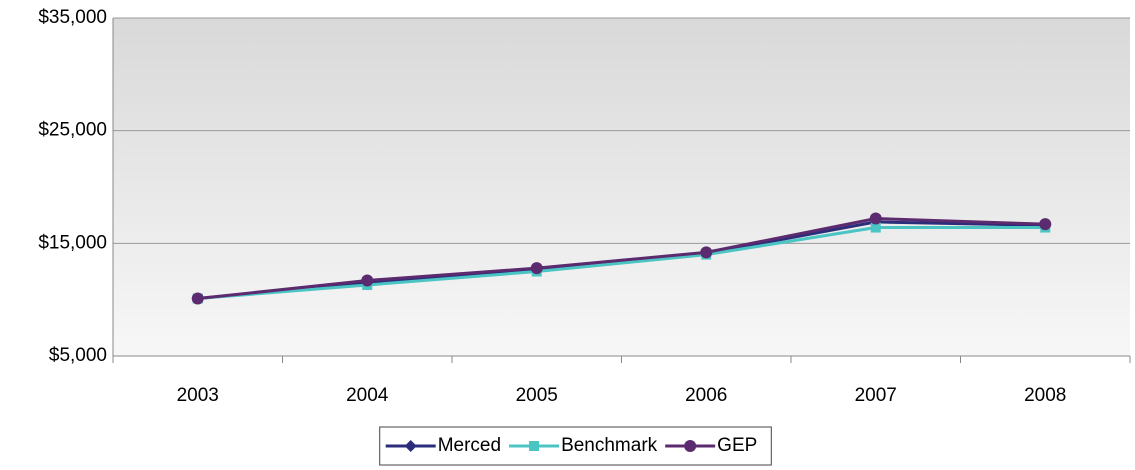 The width and height of the screenshot is (1135, 470). What do you see at coordinates (1045, 395) in the screenshot?
I see `x-tick-label: 2008` at bounding box center [1045, 395].